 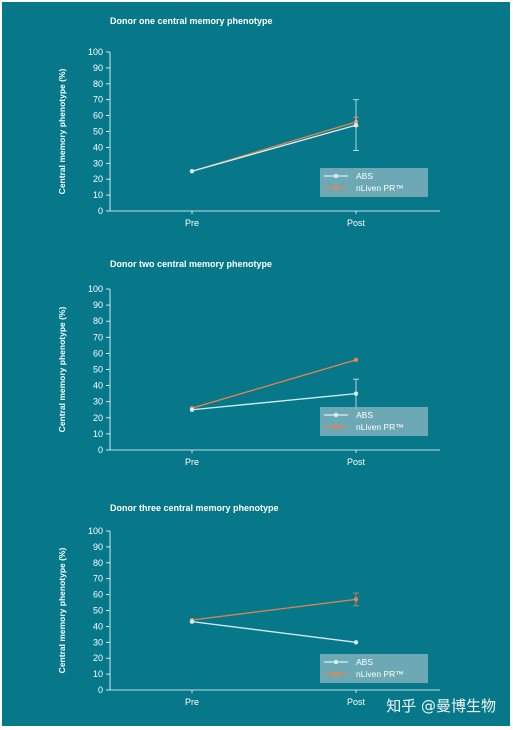 What do you see at coordinates (98, 305) in the screenshot?
I see `chart2-y-tick-label: 90` at bounding box center [98, 305].